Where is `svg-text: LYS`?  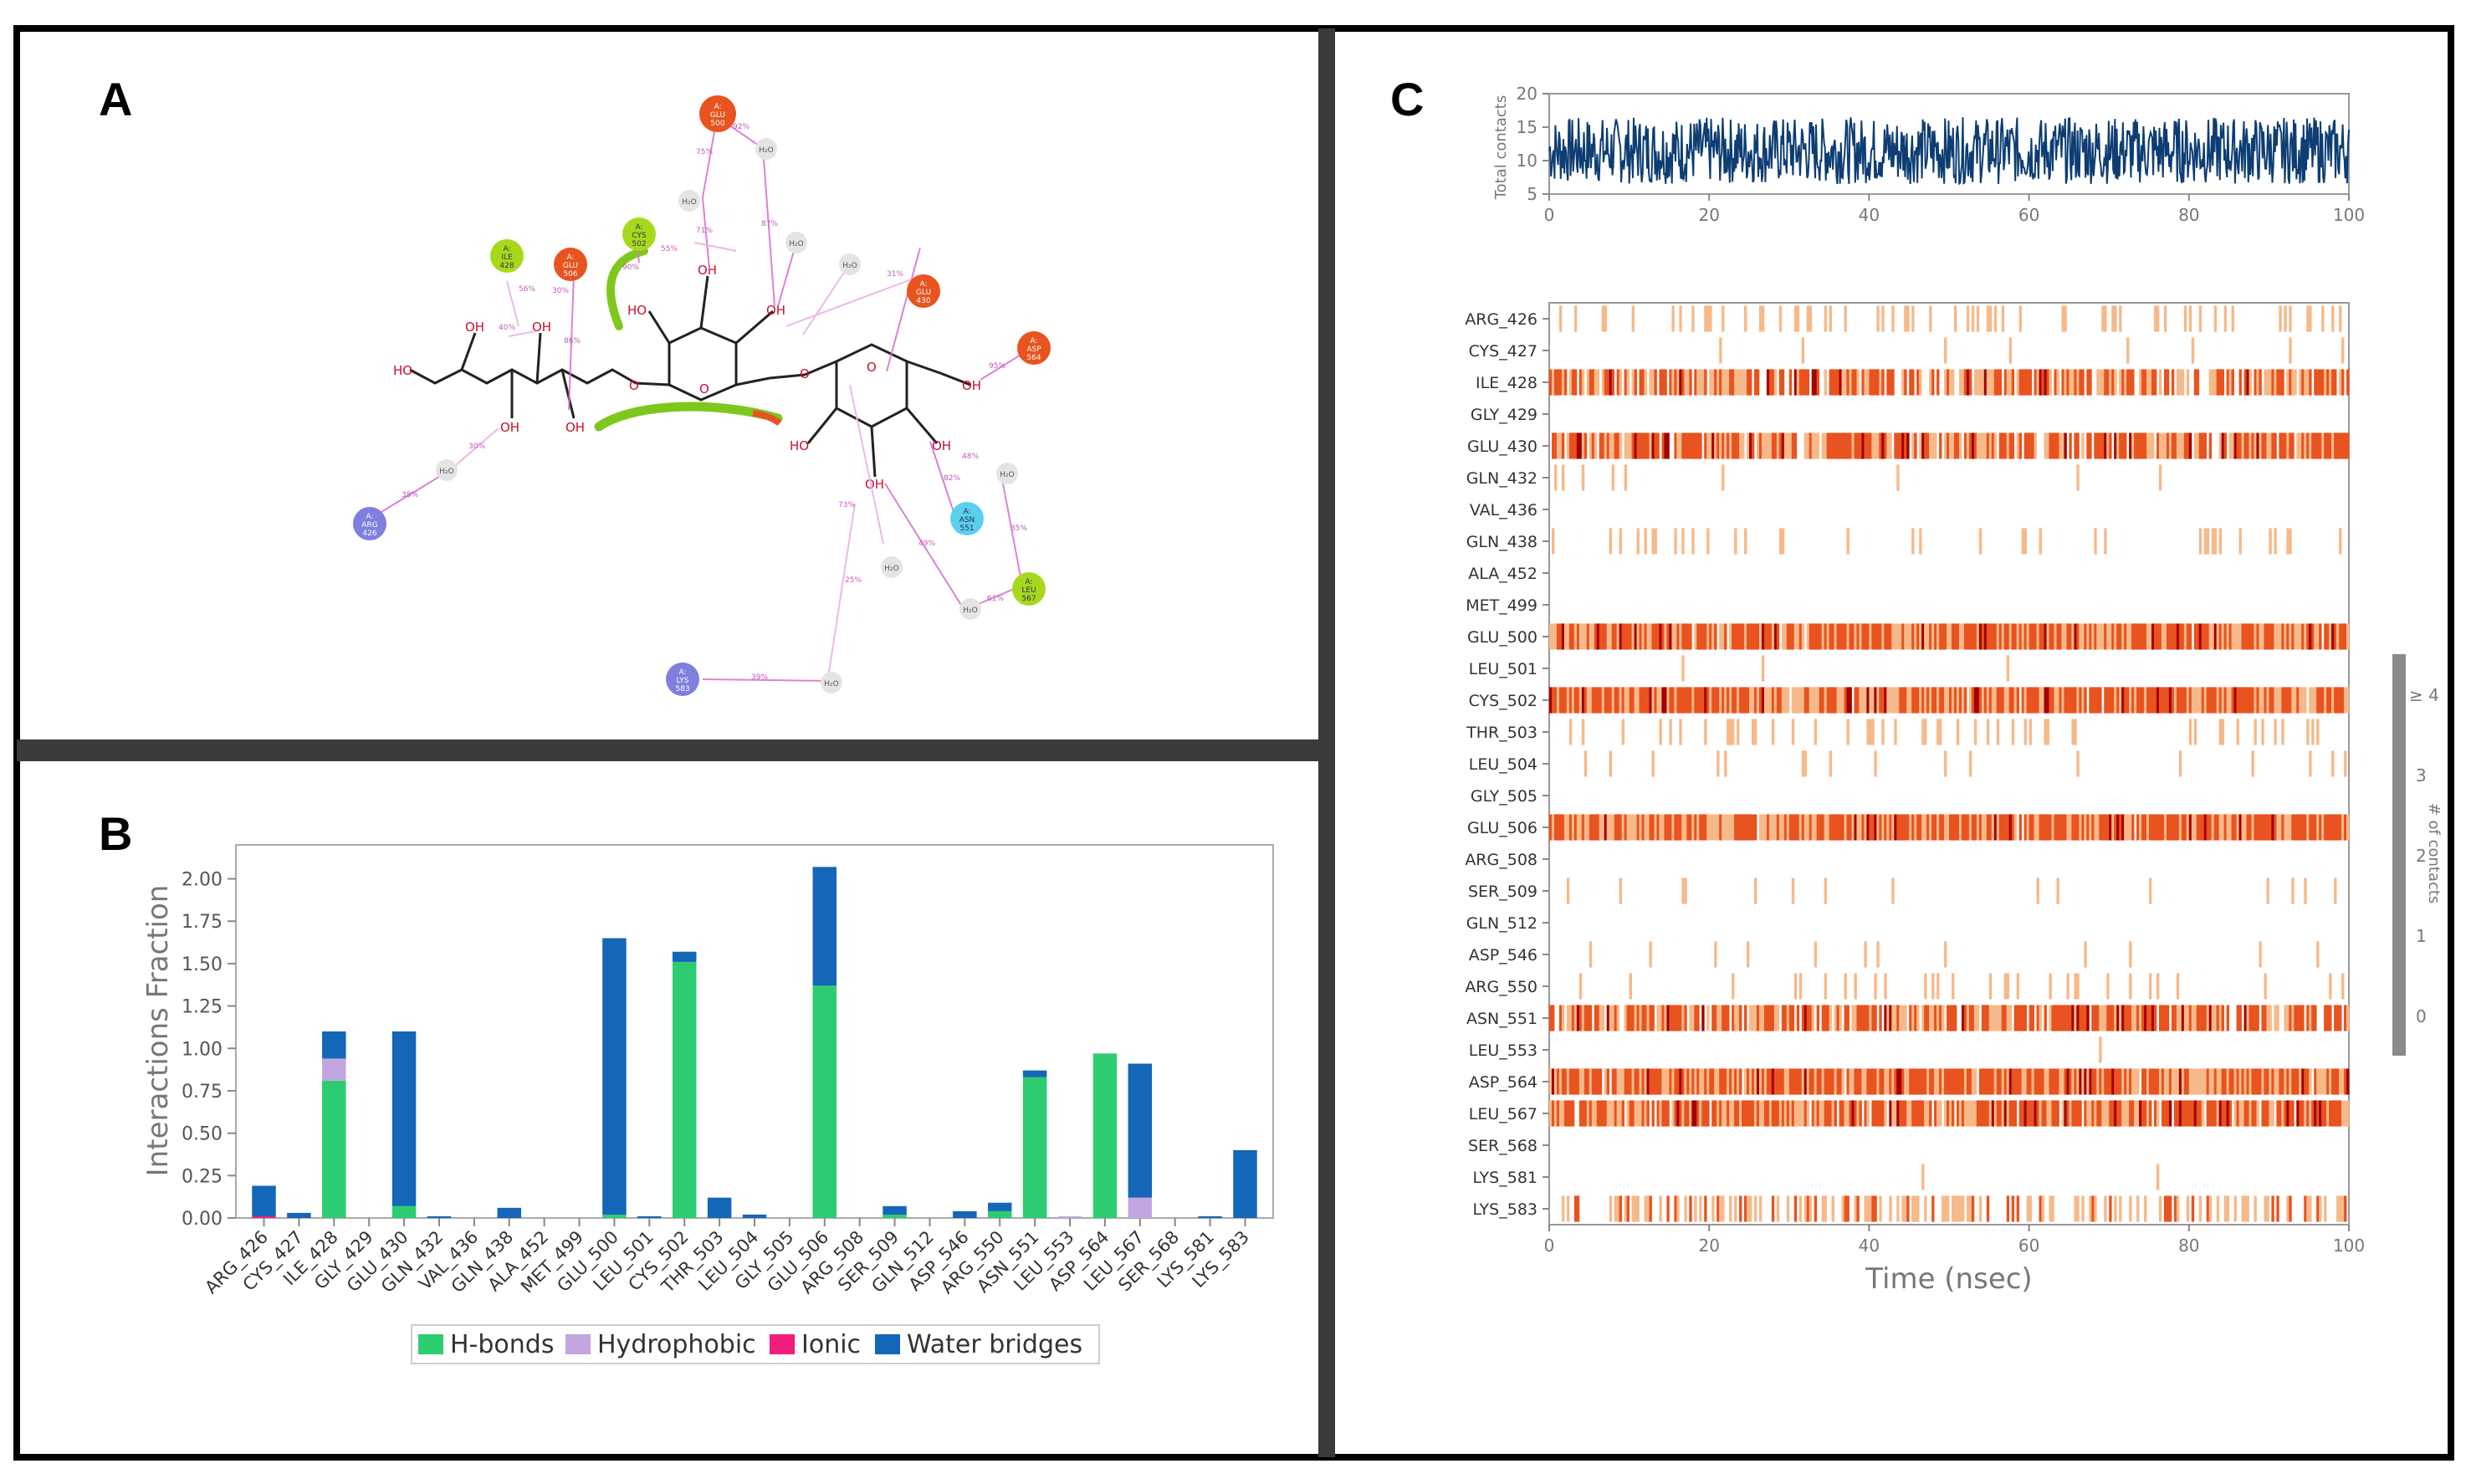 svg-text: LYS is located at coordinates (682, 681).